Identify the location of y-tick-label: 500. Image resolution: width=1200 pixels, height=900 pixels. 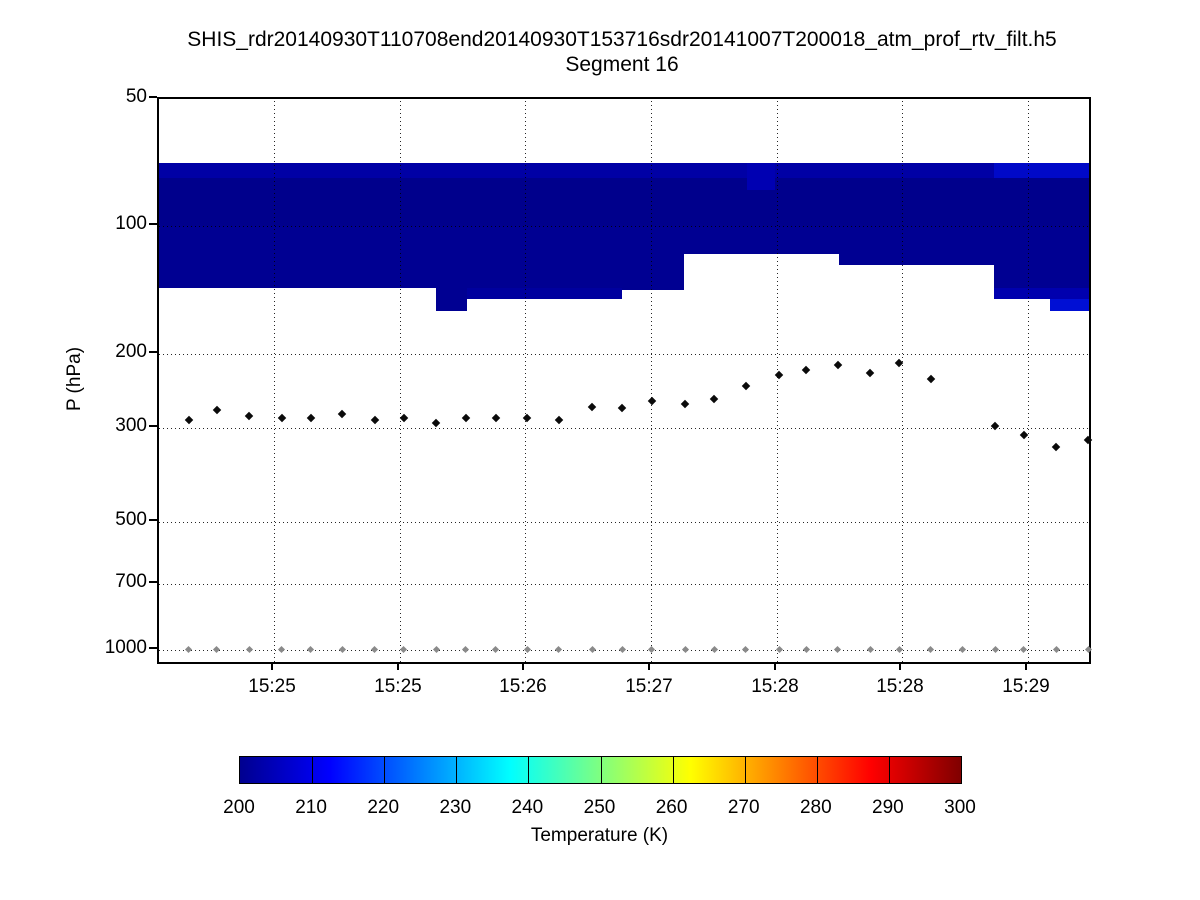
(131, 520).